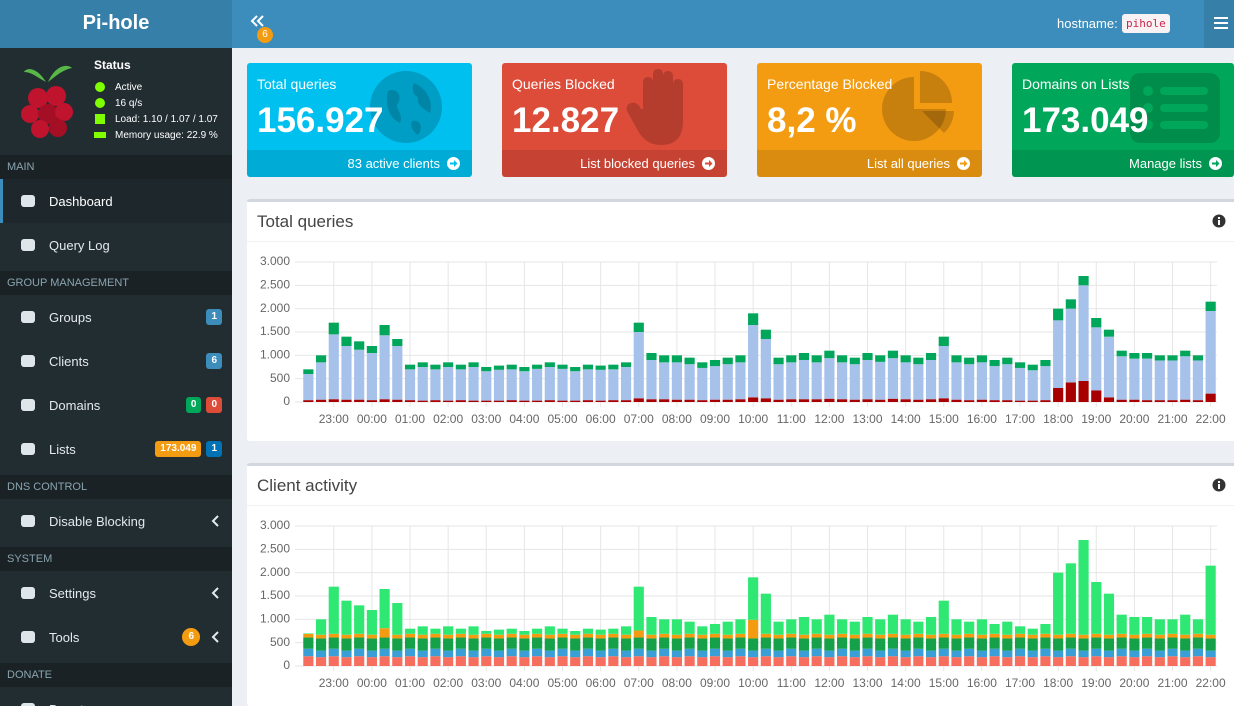 The height and width of the screenshot is (706, 1234). What do you see at coordinates (275, 572) in the screenshot?
I see `y-tick-label: 2.000` at bounding box center [275, 572].